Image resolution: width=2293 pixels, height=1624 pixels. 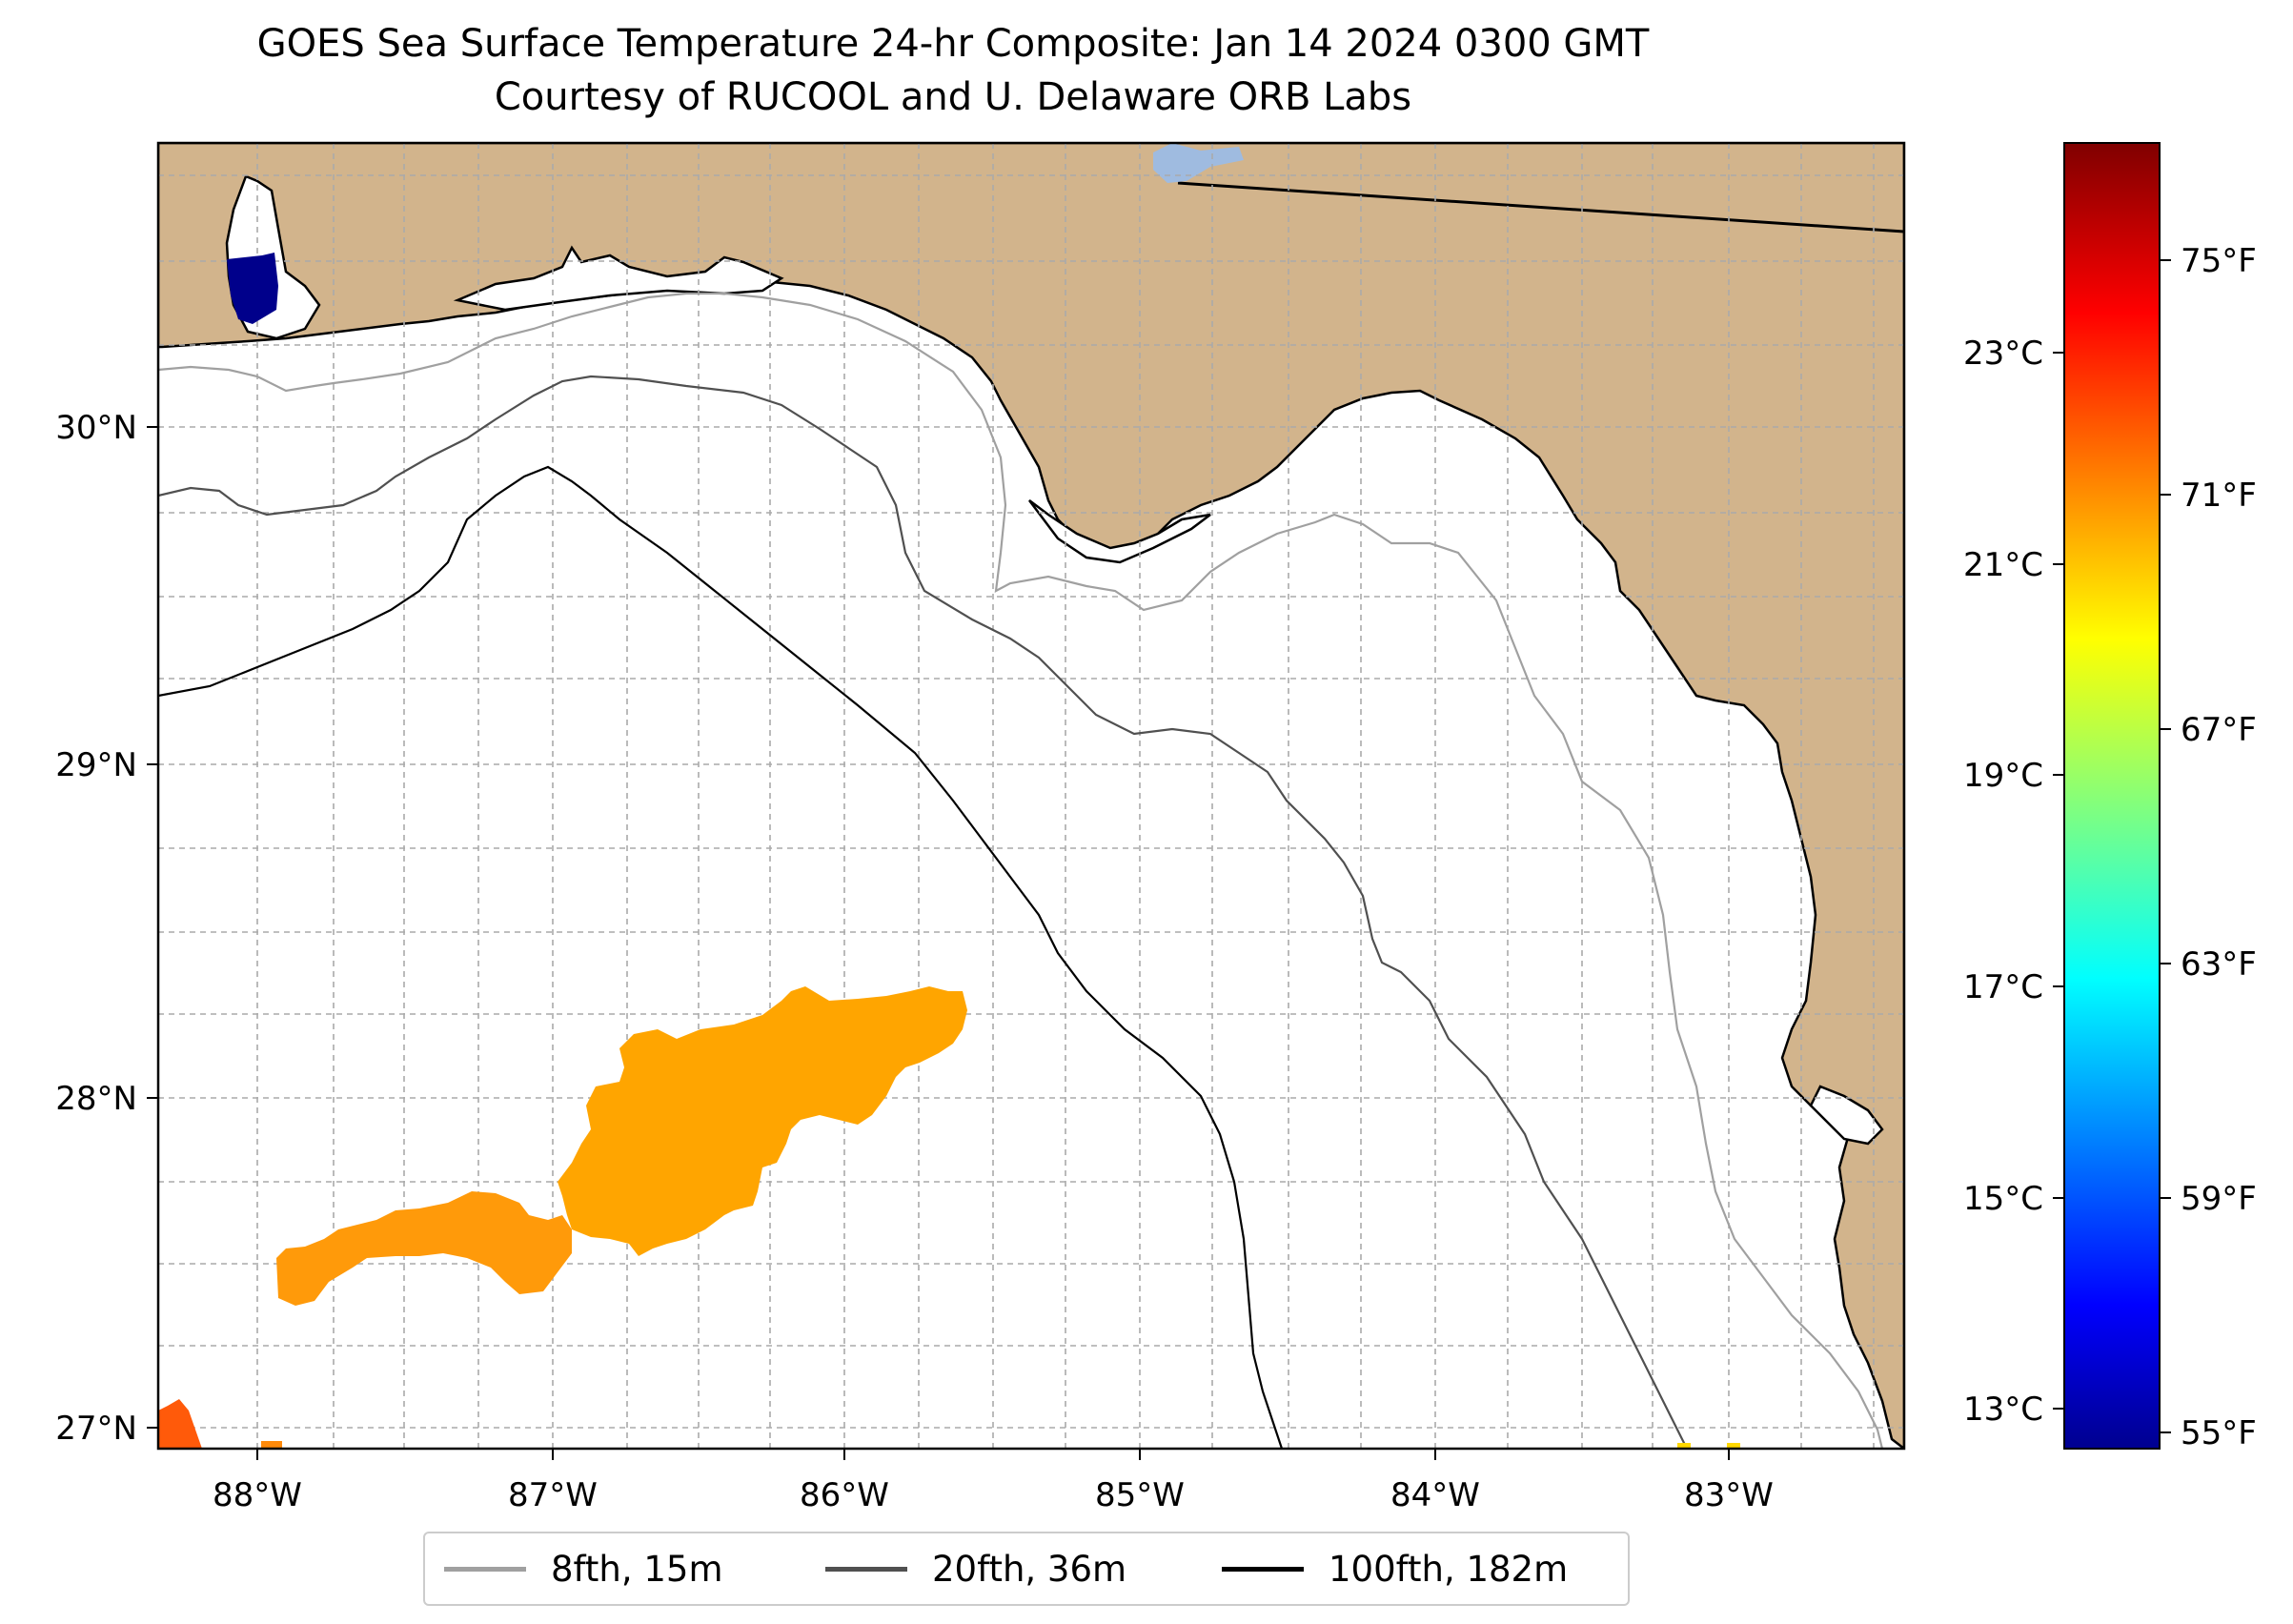 What do you see at coordinates (272, 1445) in the screenshot?
I see `sst-small-dot` at bounding box center [272, 1445].